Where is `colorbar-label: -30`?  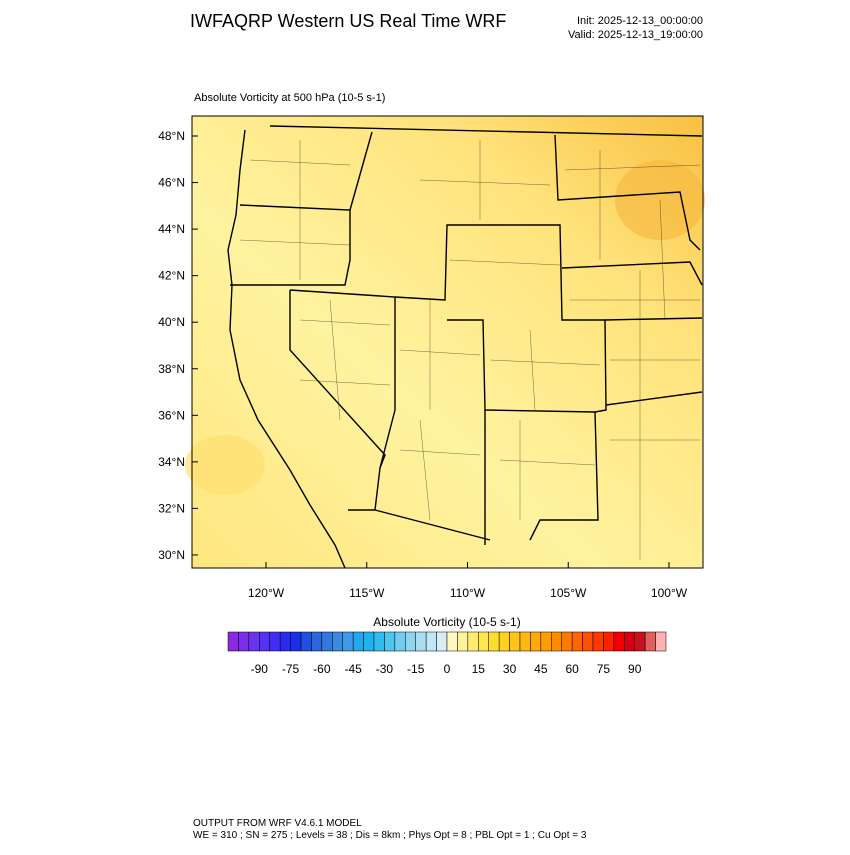 colorbar-label: -30 is located at coordinates (385, 669).